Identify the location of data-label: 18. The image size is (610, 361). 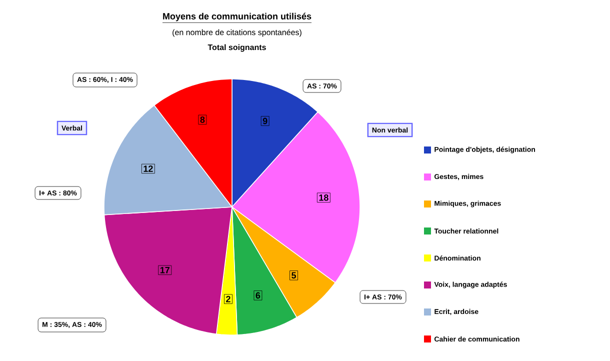
(323, 197).